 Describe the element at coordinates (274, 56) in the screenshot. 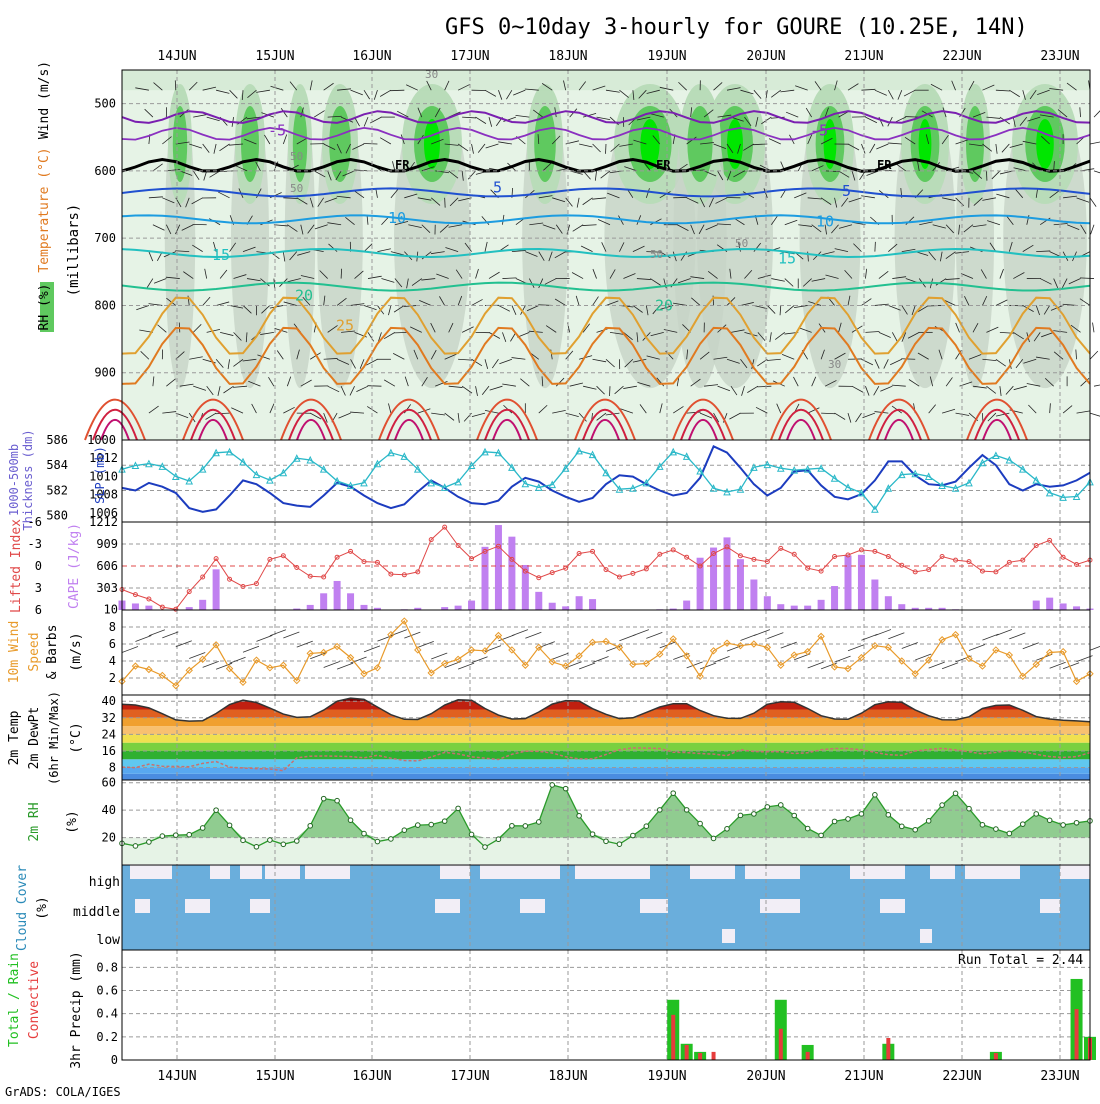

I see `top-day-label: 15JUN` at that location.